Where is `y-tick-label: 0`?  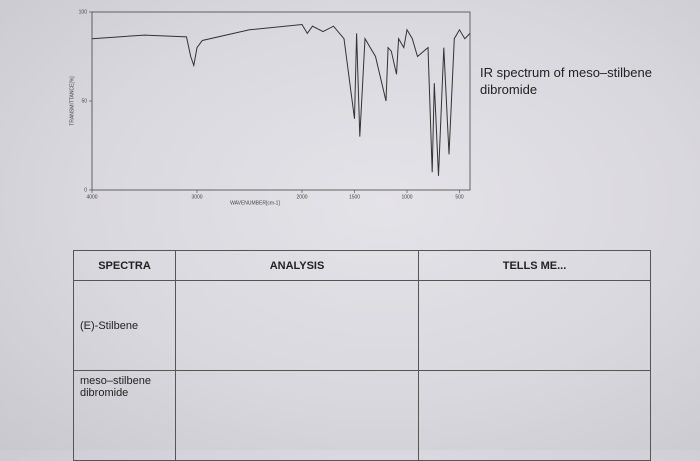
y-tick-label: 0 is located at coordinates (85, 190).